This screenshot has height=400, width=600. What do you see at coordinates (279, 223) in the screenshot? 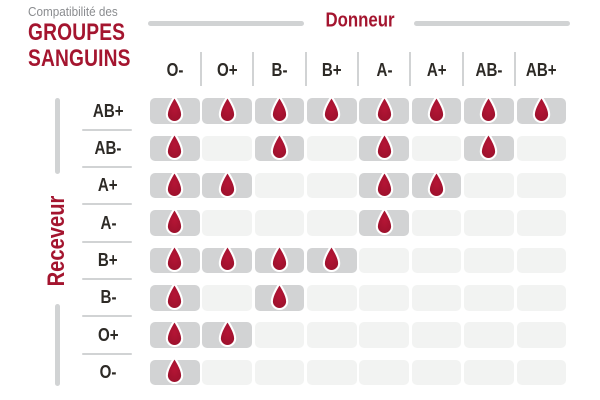
I see `cell-a-minus-b-minus` at bounding box center [279, 223].